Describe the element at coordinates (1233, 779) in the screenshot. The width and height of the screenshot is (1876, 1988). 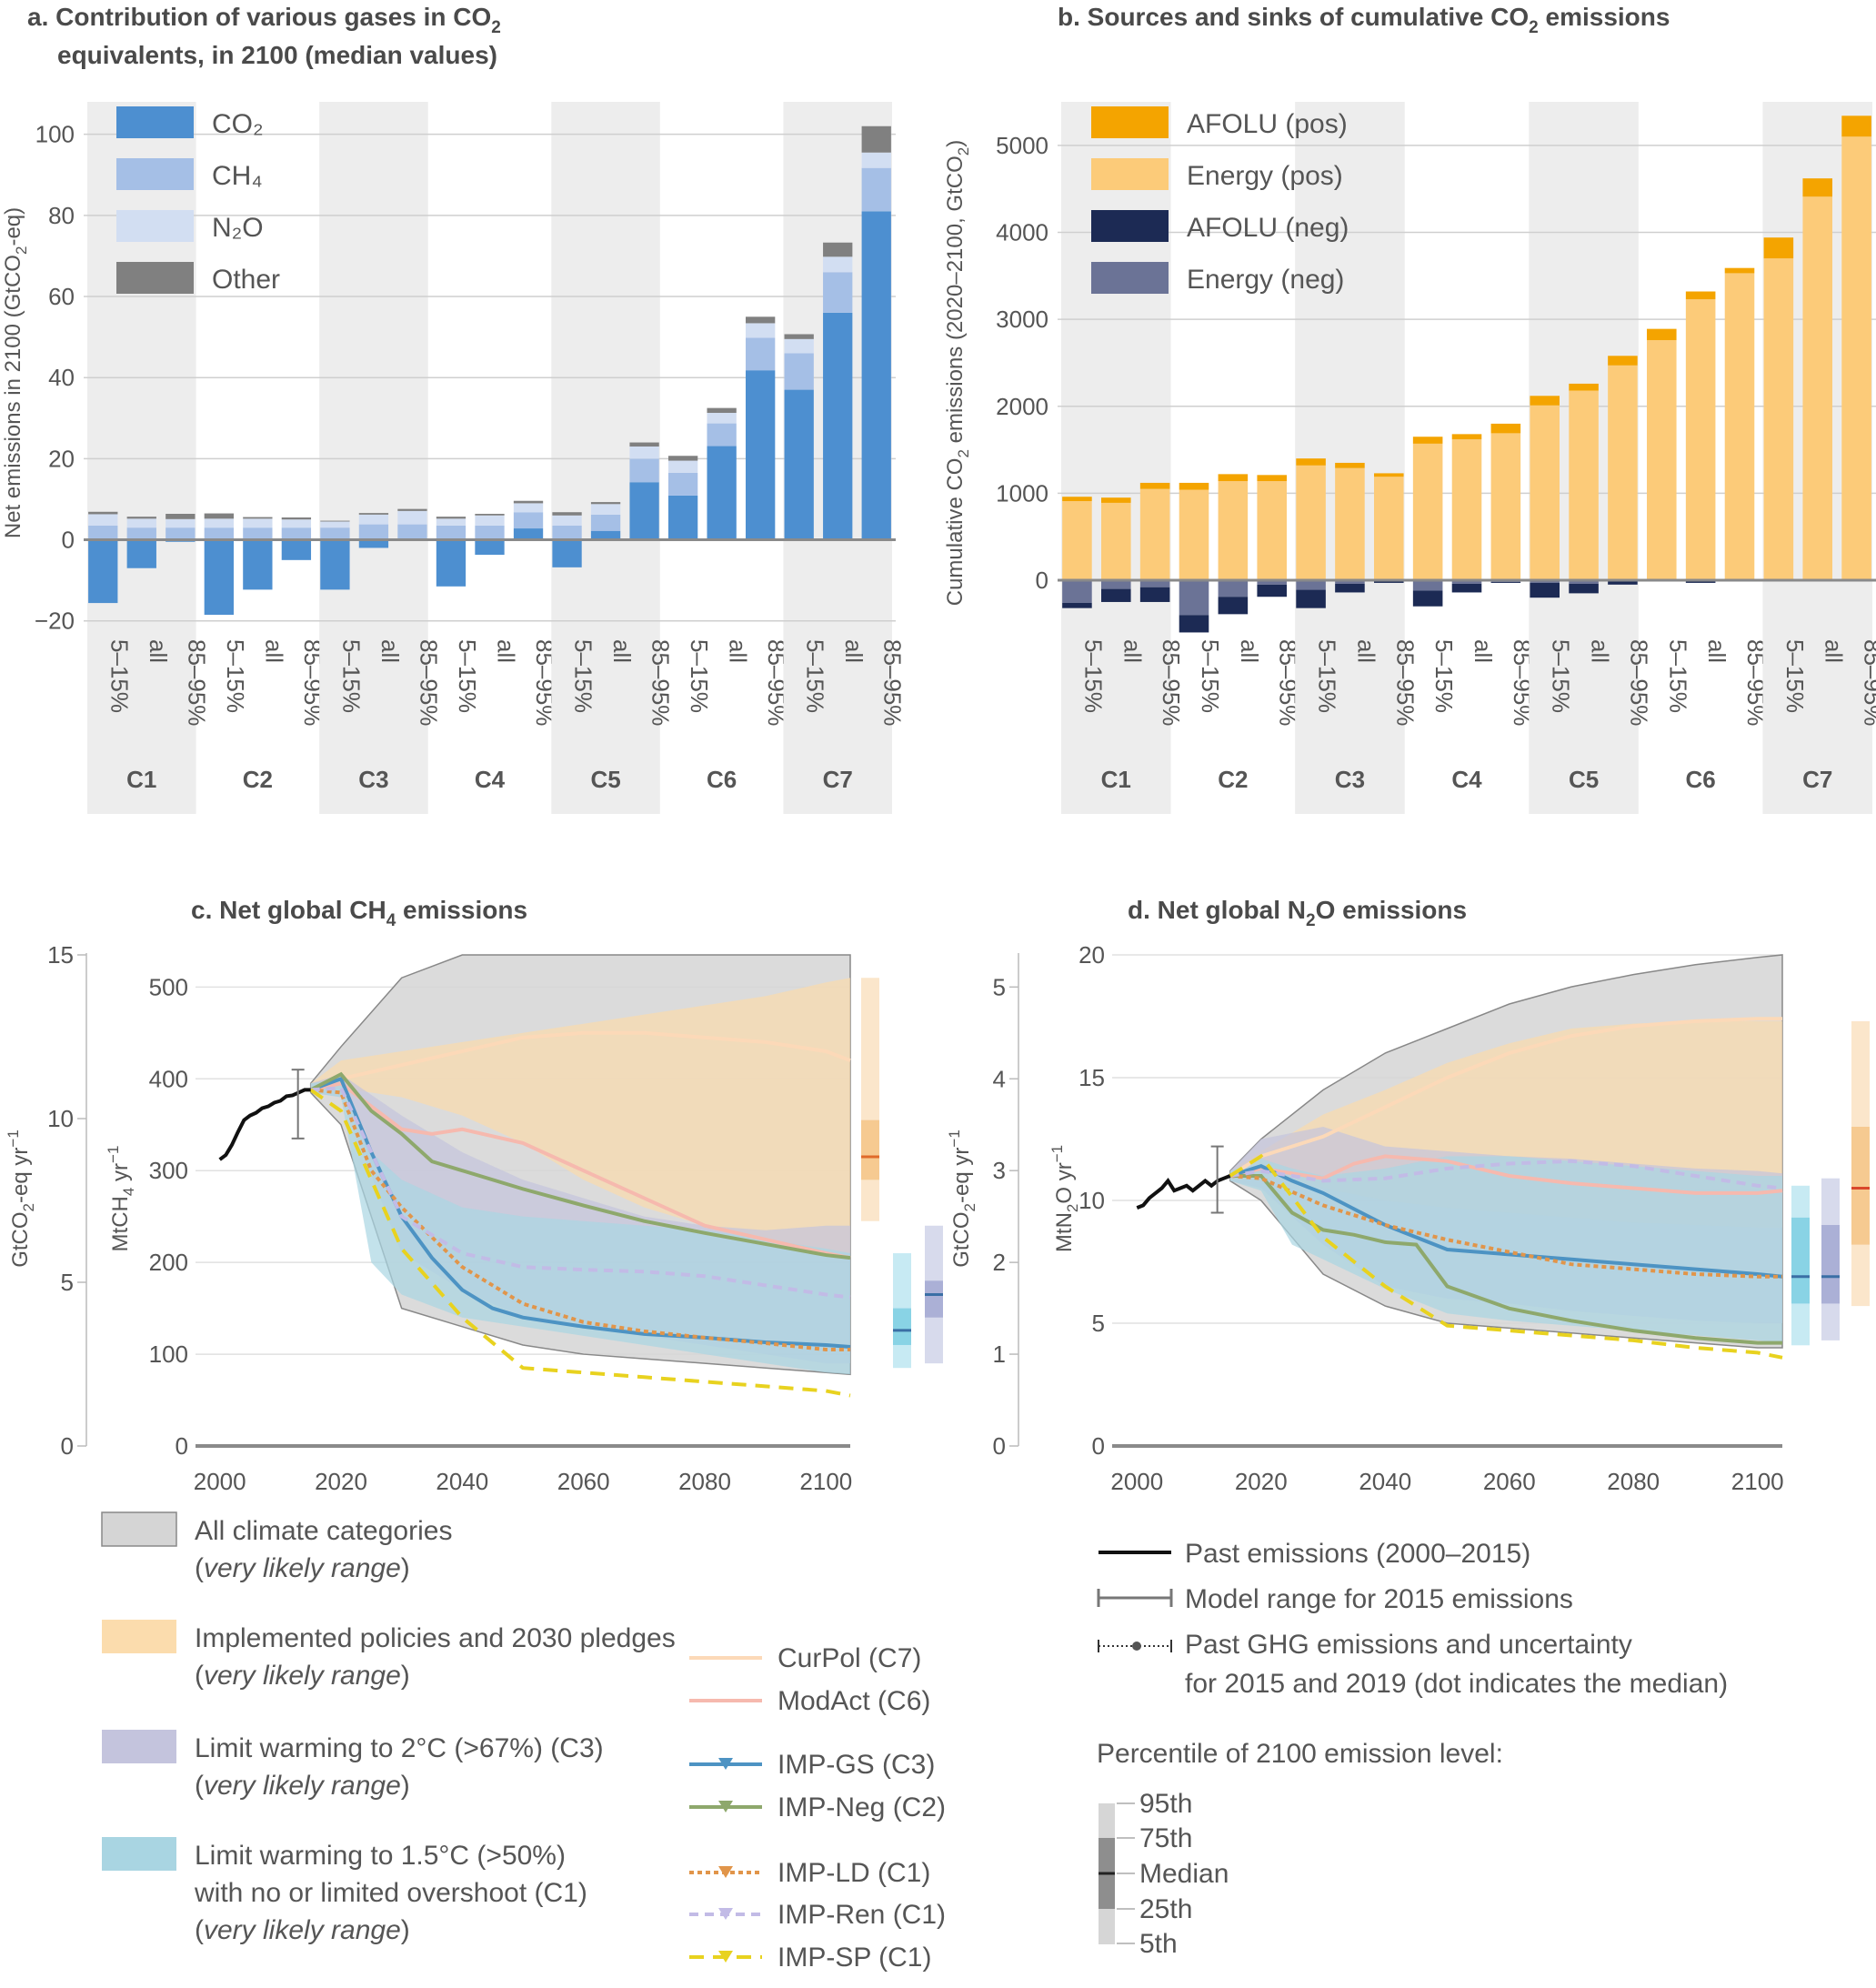
I see `group-label: C2` at that location.